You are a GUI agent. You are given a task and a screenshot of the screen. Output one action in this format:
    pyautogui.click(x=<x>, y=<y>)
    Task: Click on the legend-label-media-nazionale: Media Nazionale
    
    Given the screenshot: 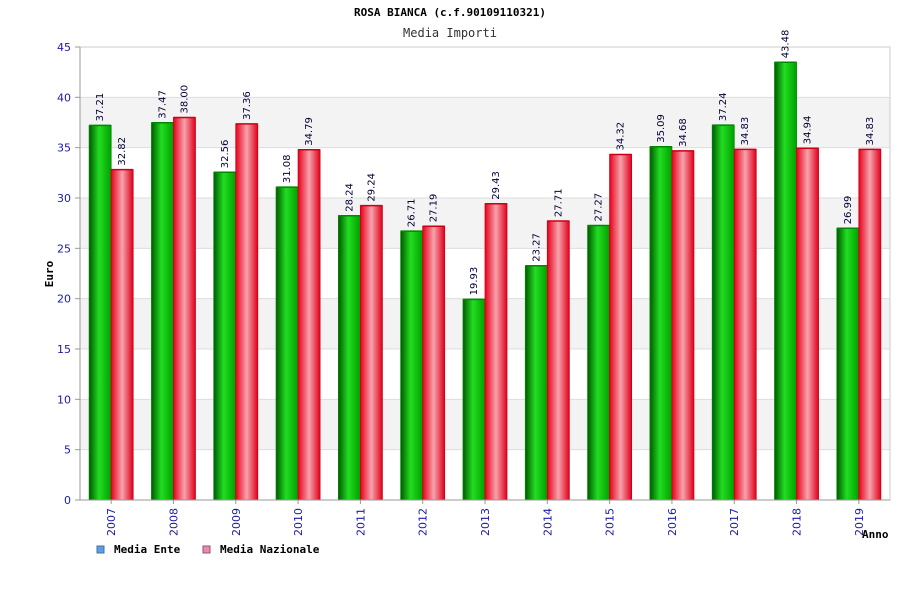 What is the action you would take?
    pyautogui.click(x=270, y=549)
    